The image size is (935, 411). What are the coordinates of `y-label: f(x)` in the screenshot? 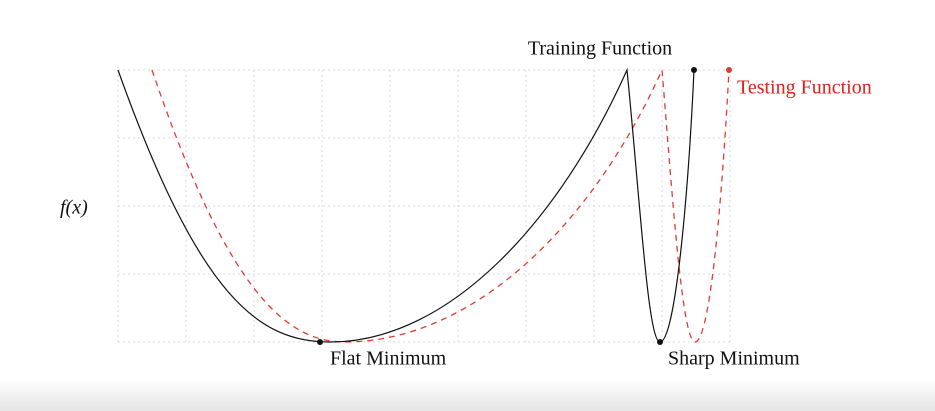 It's located at (74, 208).